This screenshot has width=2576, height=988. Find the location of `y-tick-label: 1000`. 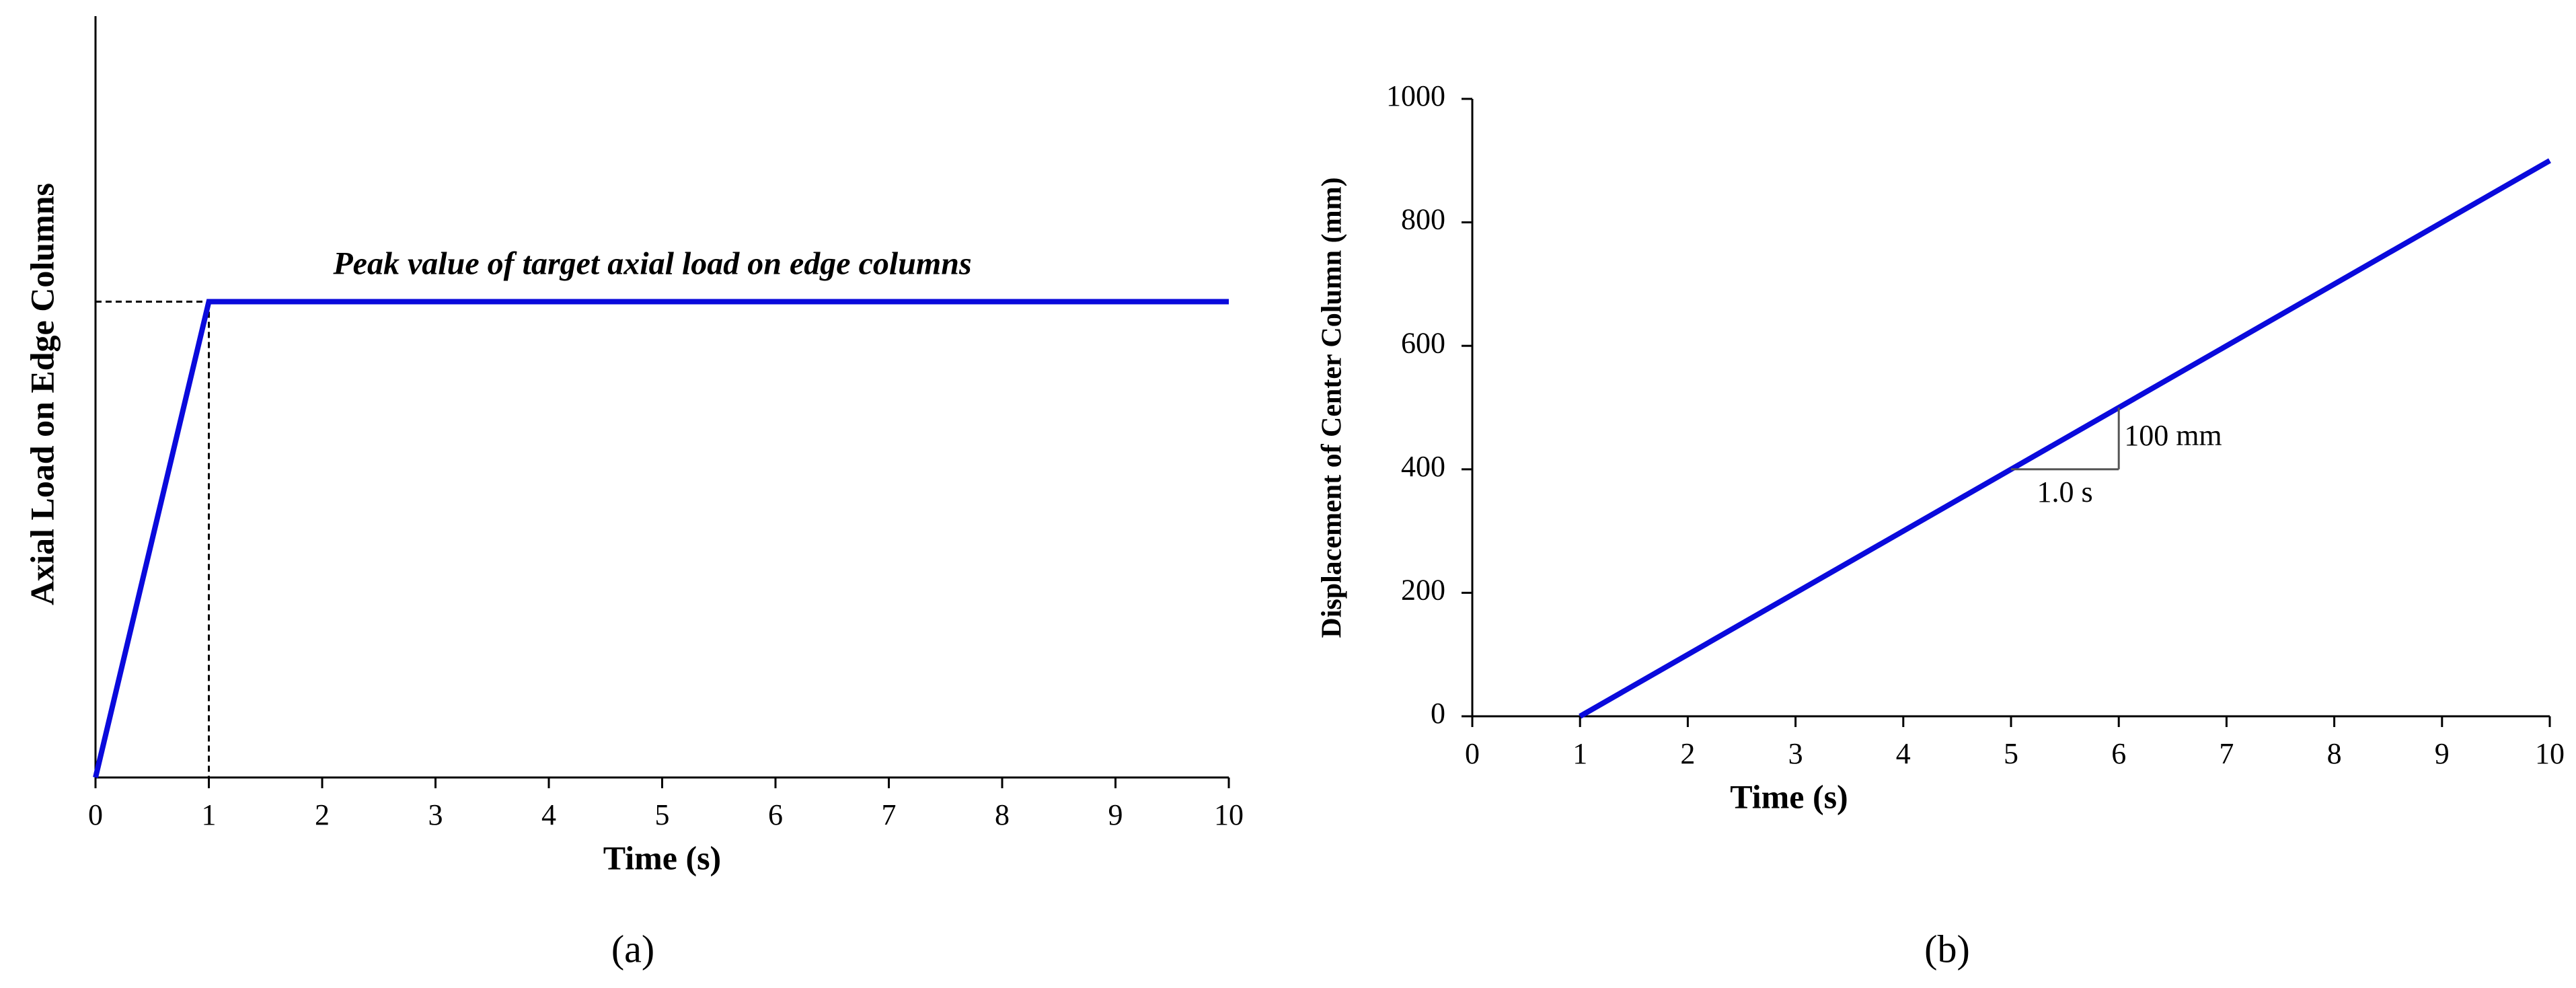

y-tick-label: 1000 is located at coordinates (1415, 96).